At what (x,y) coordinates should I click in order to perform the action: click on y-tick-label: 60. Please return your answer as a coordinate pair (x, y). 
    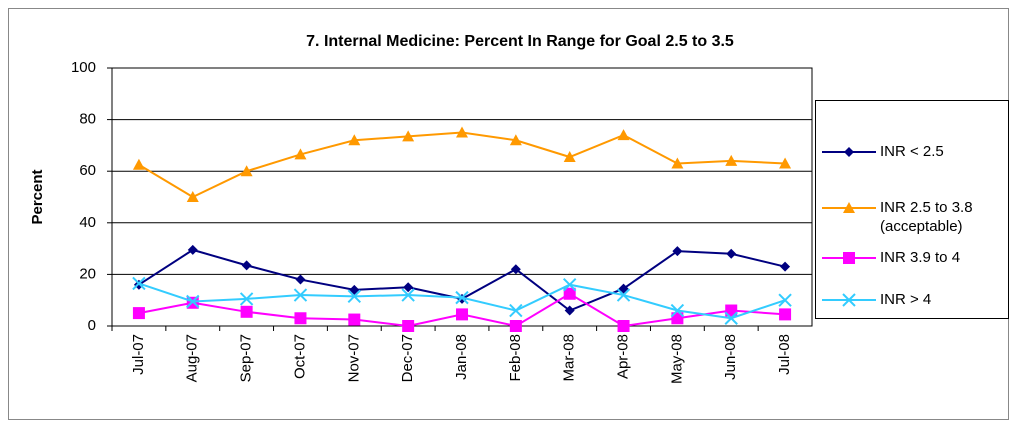
    Looking at the image, I should click on (87, 170).